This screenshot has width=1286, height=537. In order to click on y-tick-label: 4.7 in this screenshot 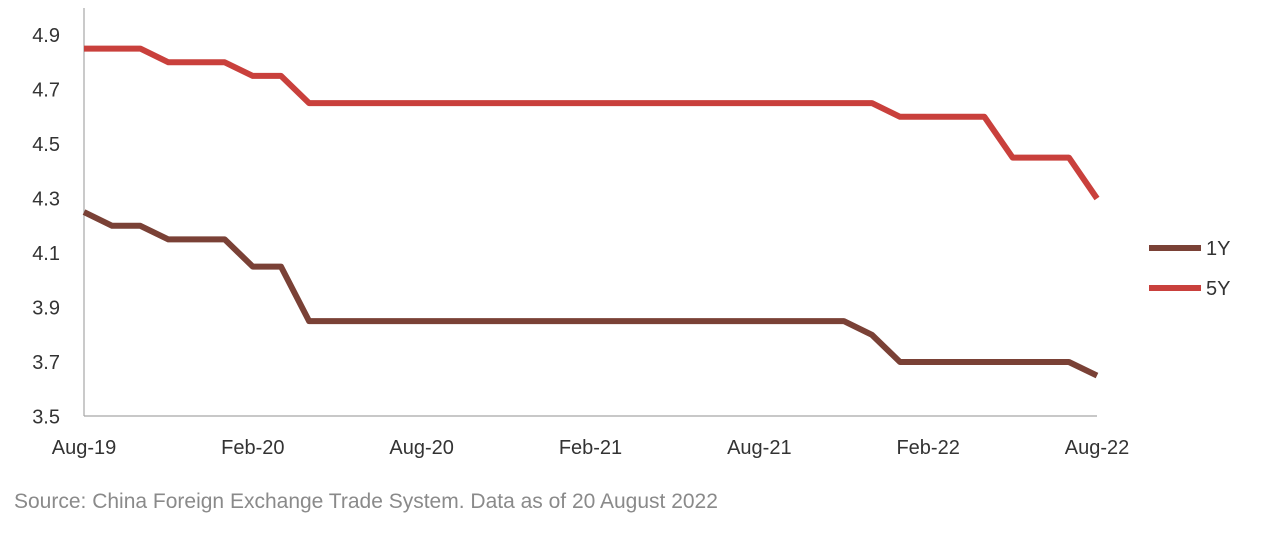, I will do `click(46, 91)`.